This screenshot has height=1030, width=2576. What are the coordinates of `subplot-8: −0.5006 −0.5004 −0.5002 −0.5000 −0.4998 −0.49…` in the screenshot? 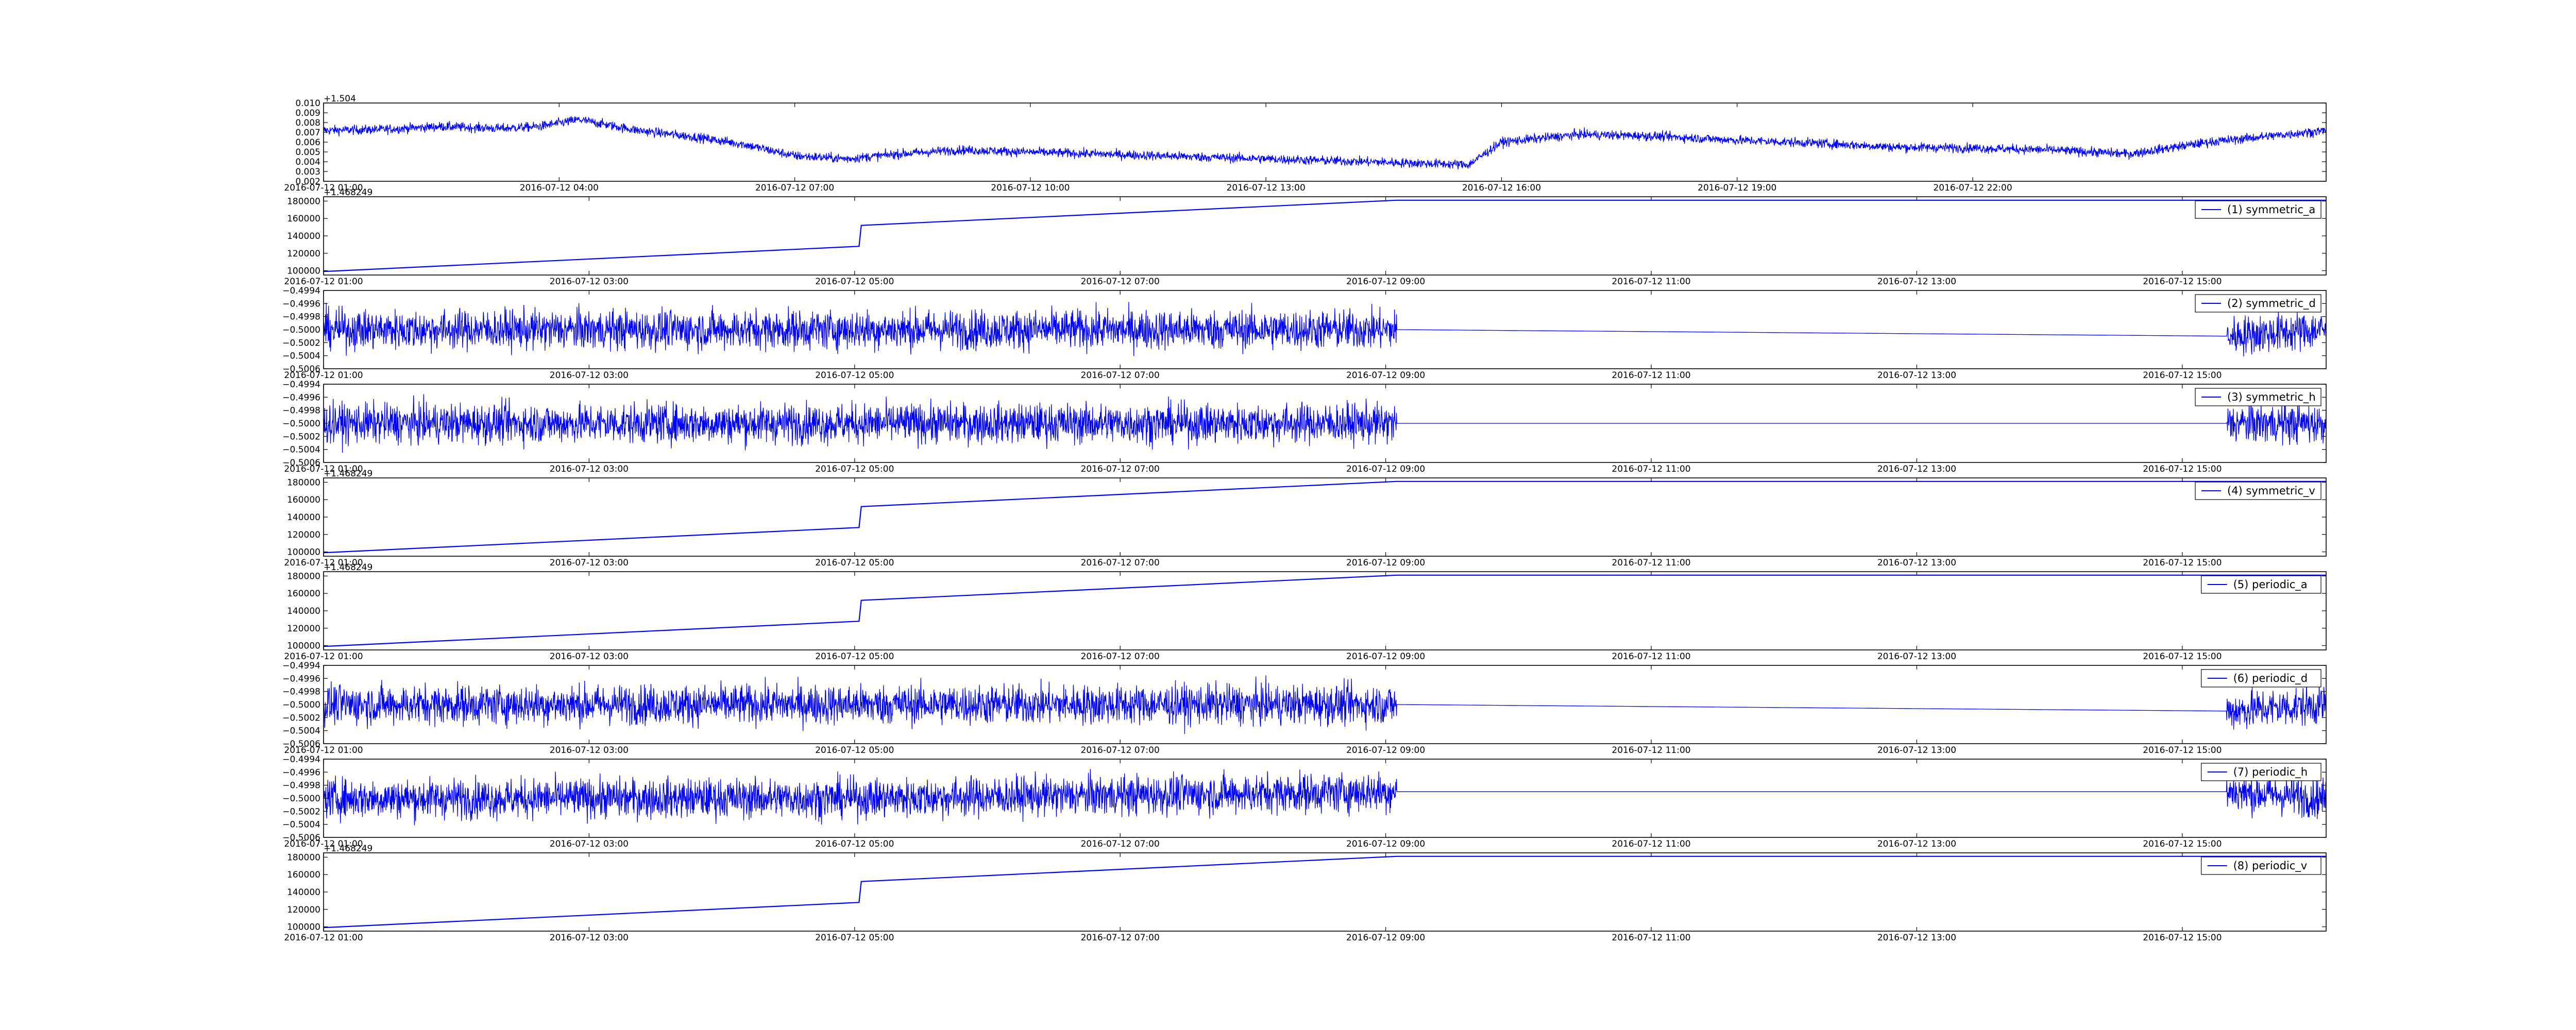 It's located at (1304, 802).